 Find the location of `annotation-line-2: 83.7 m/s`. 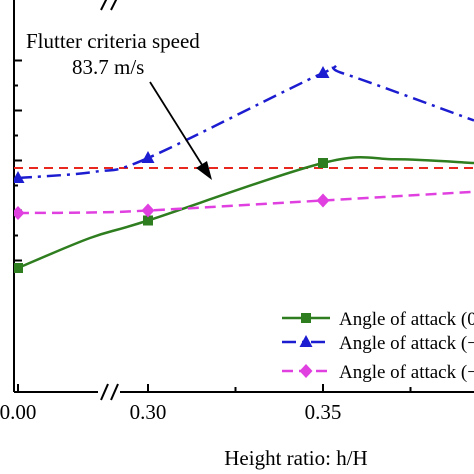

annotation-line-2: 83.7 m/s is located at coordinates (108, 67).